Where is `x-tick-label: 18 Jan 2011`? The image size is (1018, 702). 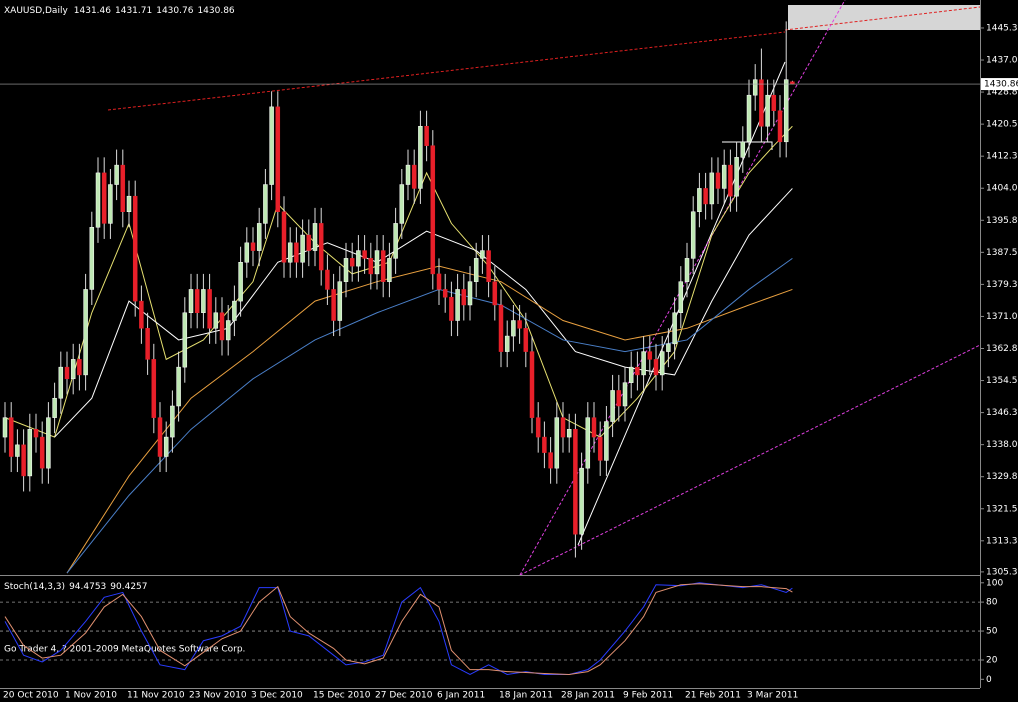 x-tick-label: 18 Jan 2011 is located at coordinates (526, 696).